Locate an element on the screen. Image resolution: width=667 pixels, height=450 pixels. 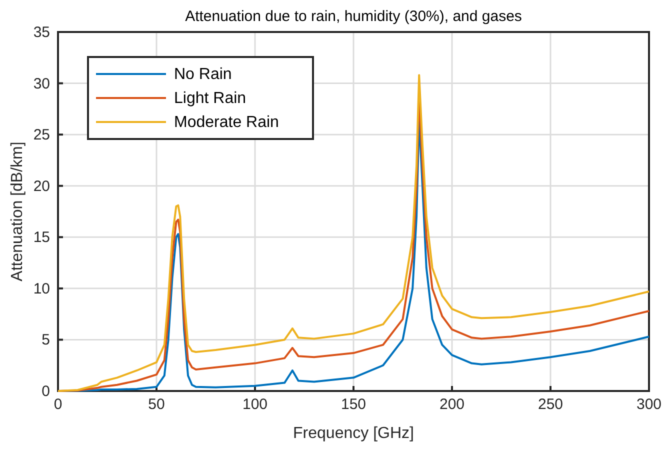
chart-title: Attenuation due to rain, humidity (30%), and gases is located at coordinates (353, 16).